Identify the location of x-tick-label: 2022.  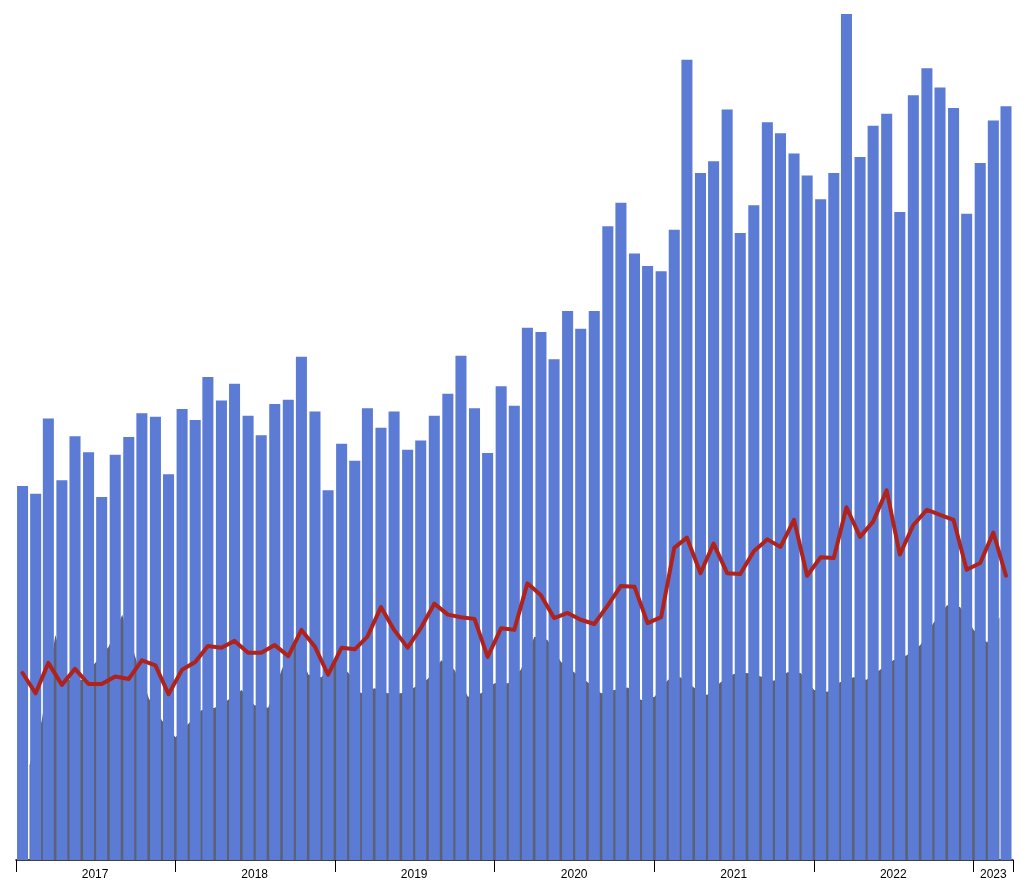
(893, 874).